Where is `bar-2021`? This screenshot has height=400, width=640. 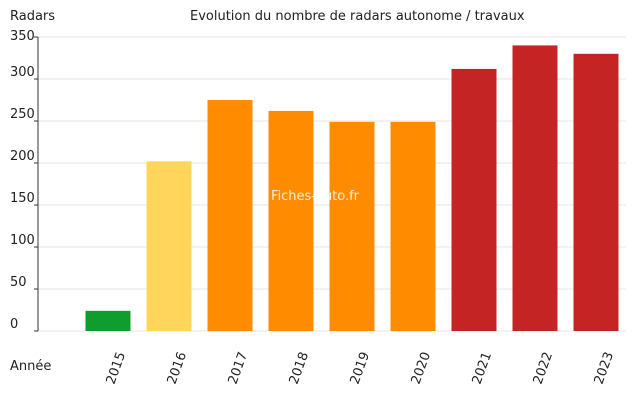 bar-2021 is located at coordinates (474, 200).